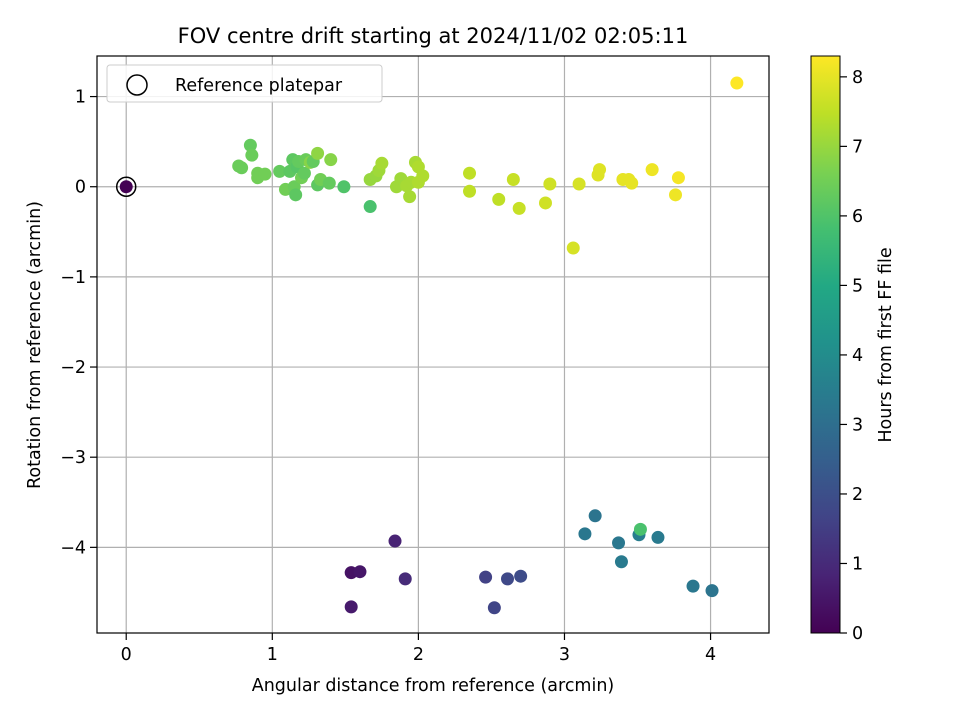 This screenshot has width=960, height=720. Describe the element at coordinates (886, 344) in the screenshot. I see `colorbar-label: Hours from first FF file` at that location.